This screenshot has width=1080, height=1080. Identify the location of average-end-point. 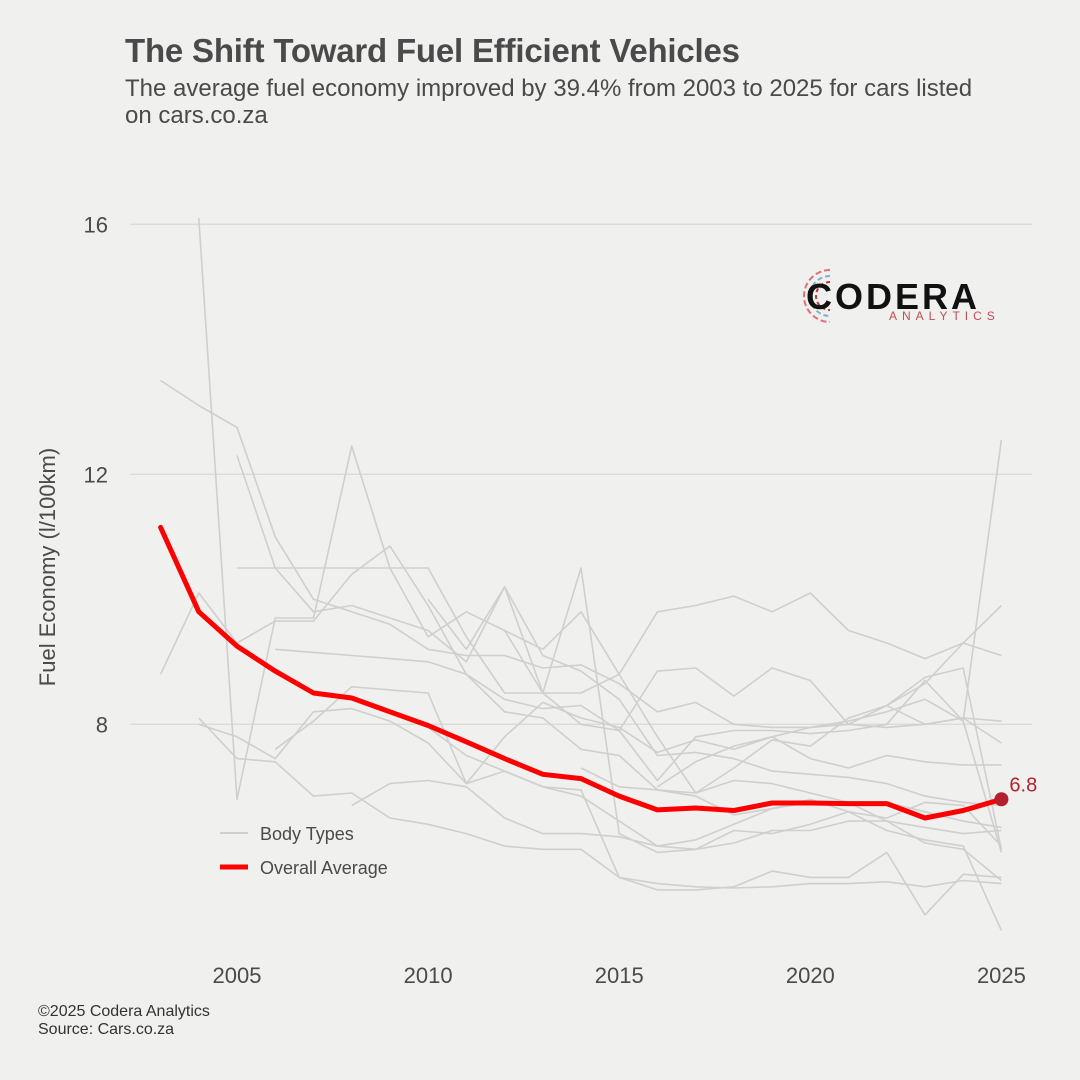
(1001, 799).